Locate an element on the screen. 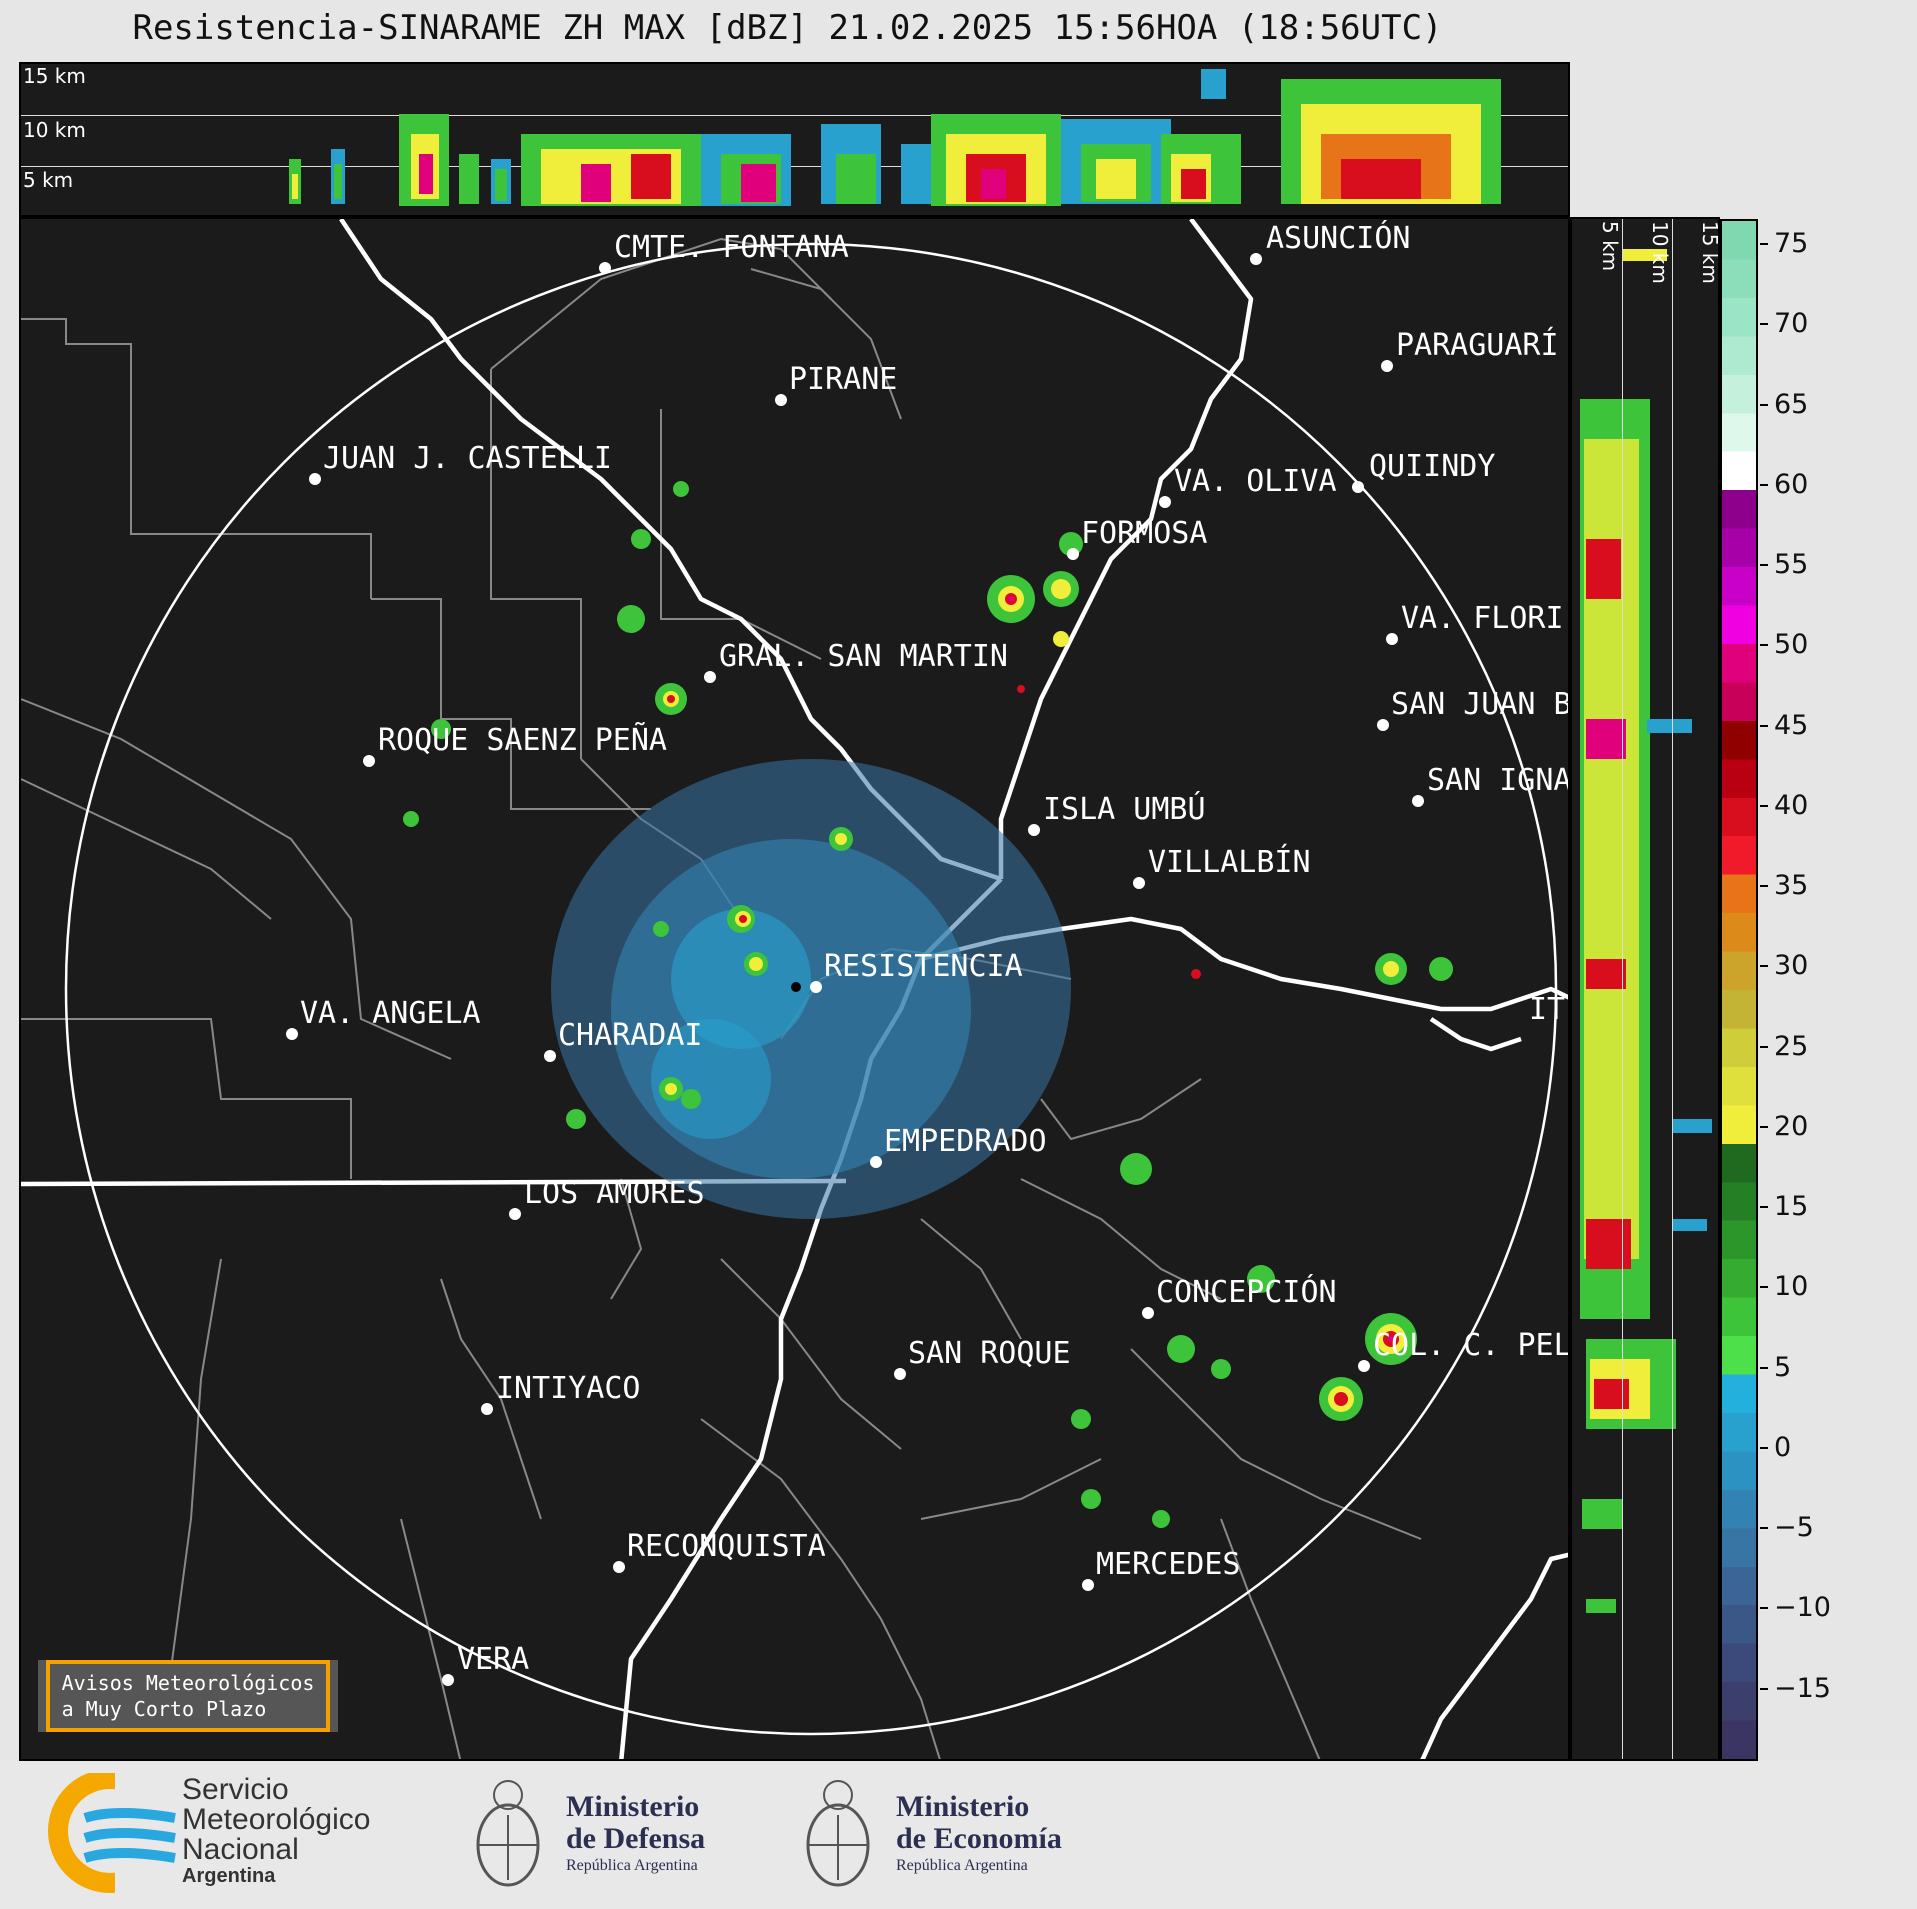 This screenshot has width=1917, height=1909. side-height-profile-panel: 5 km 10 km 15 km is located at coordinates (1645, 989).